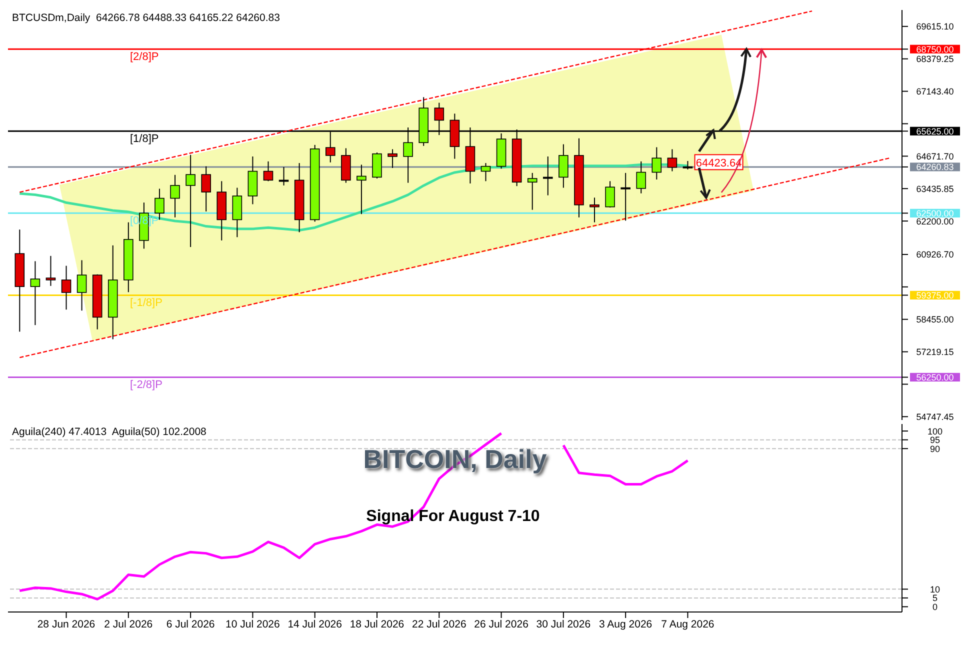 This screenshot has width=976, height=650. Describe the element at coordinates (935, 59) in the screenshot. I see `y-tick-label: 68379.25` at that location.